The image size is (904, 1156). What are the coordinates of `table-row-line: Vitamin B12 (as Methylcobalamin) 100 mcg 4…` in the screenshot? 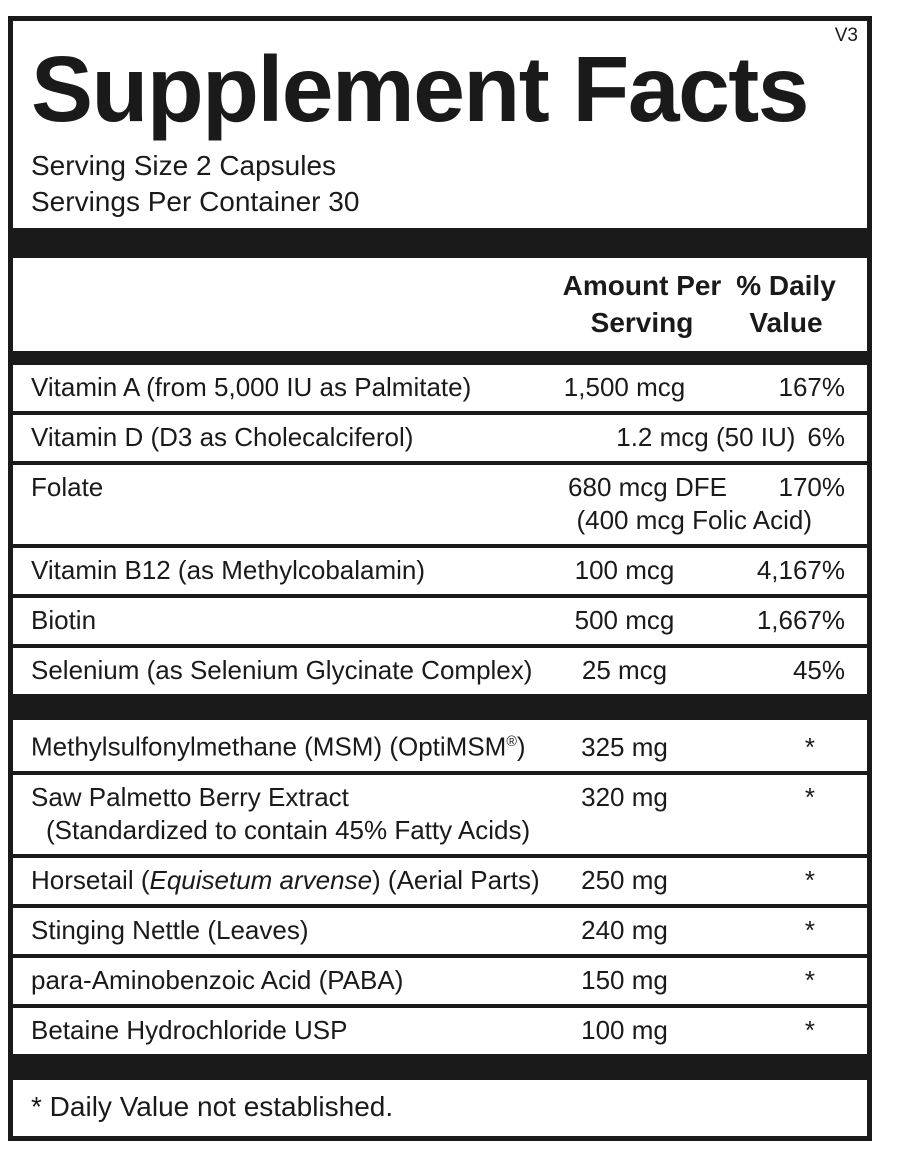 It's located at (438, 570).